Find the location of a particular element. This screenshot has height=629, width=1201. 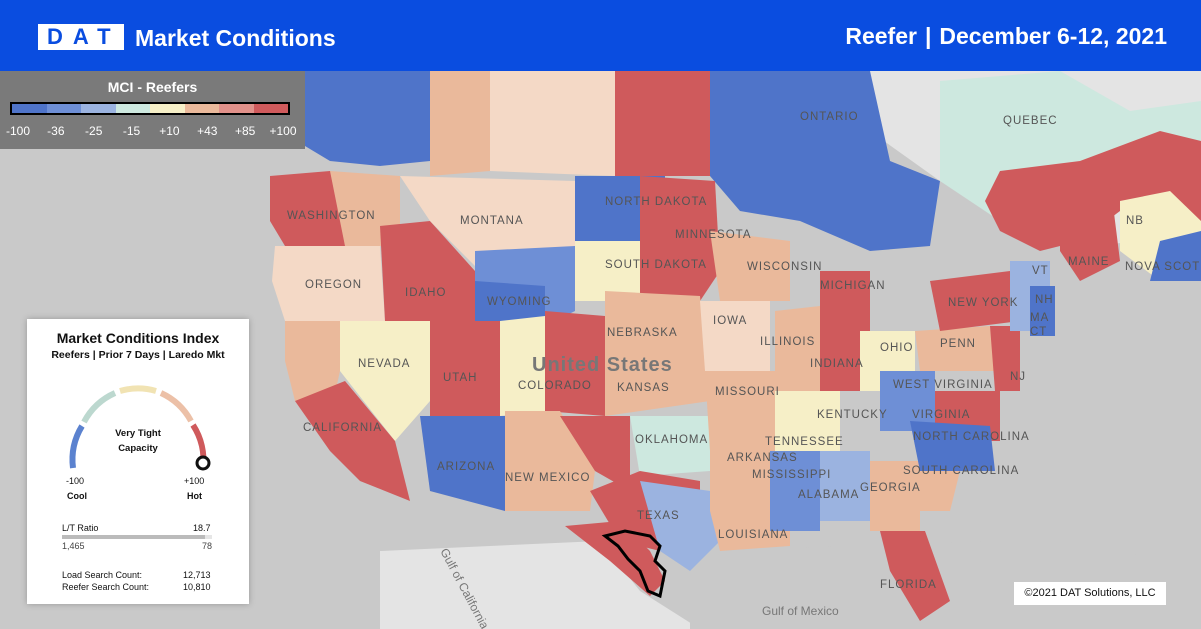

laredo-market-outline is located at coordinates (634, 564).